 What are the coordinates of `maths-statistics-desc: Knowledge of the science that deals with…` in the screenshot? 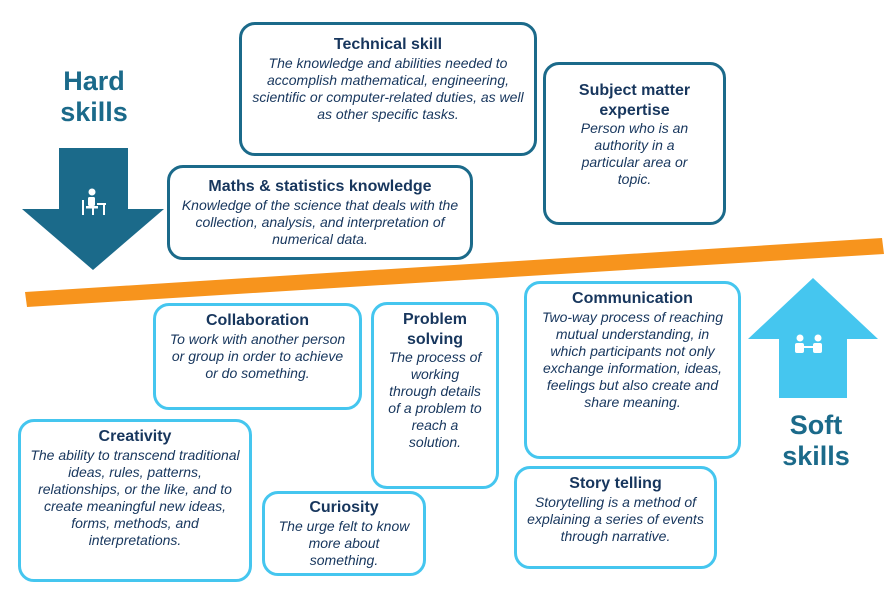 It's located at (320, 221).